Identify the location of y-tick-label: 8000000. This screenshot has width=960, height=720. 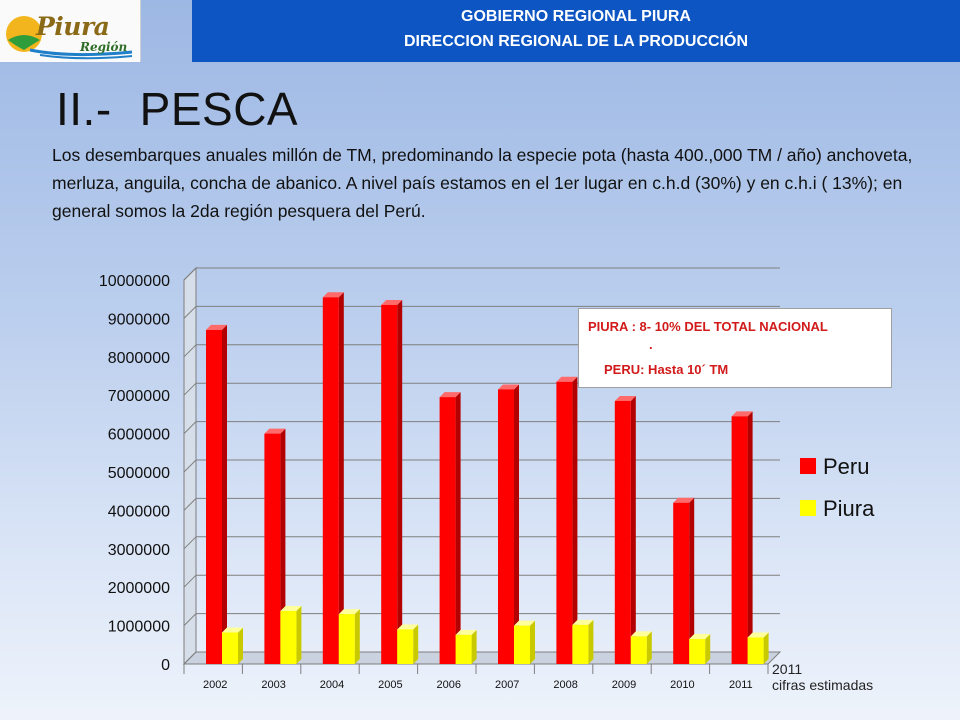
(139, 358).